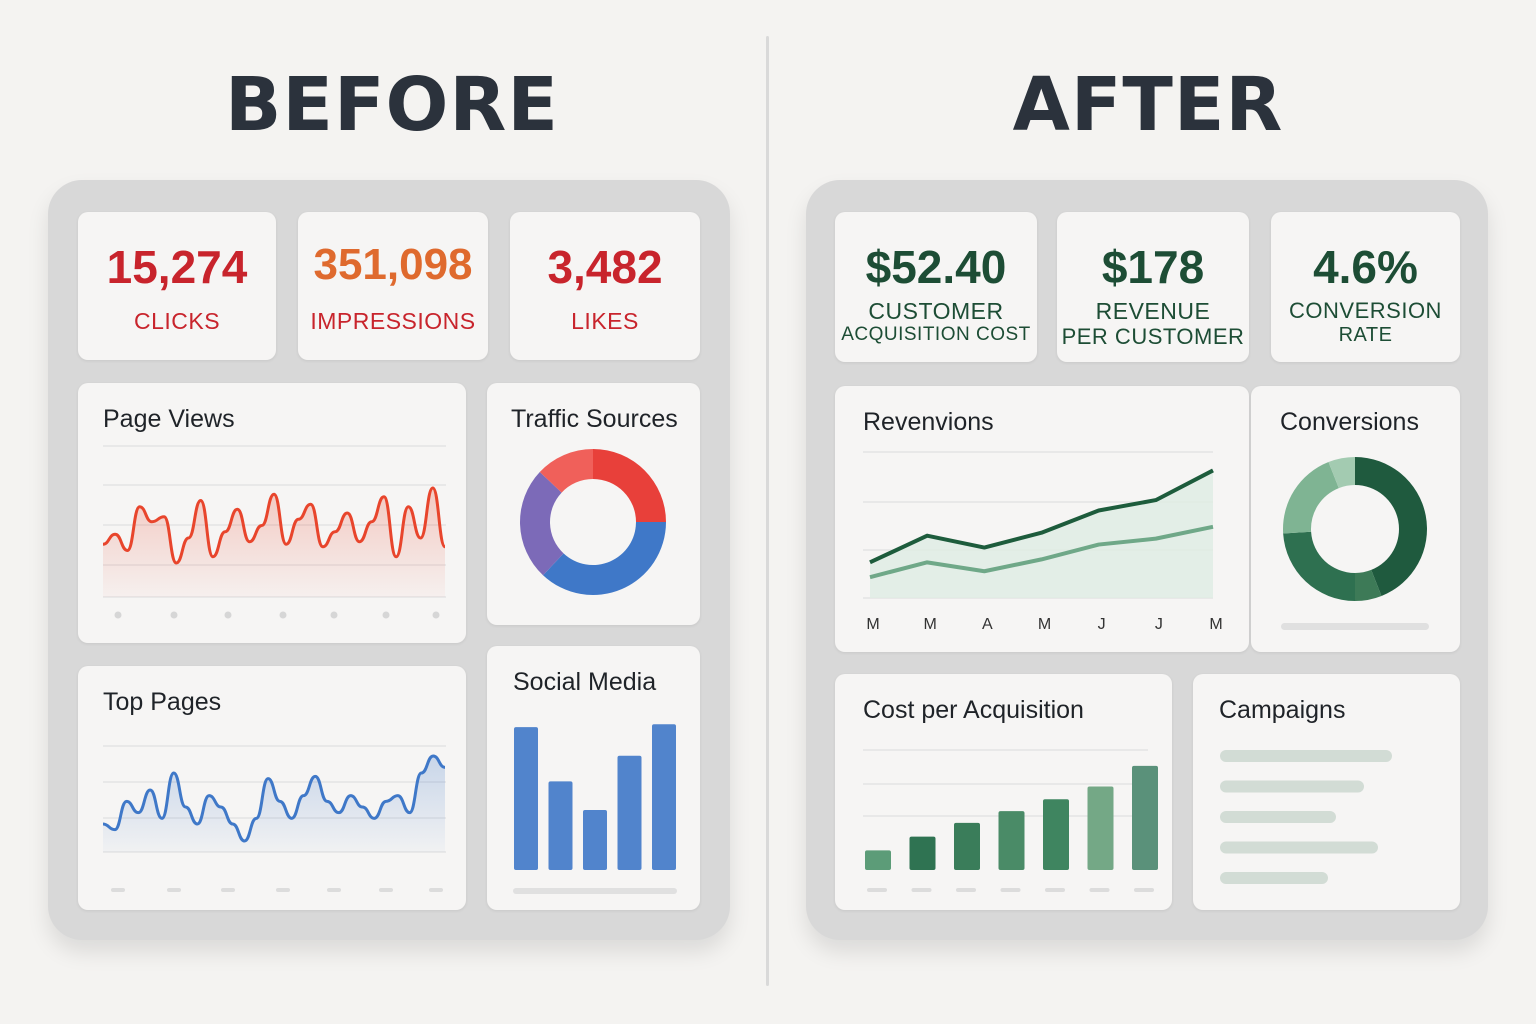  Describe the element at coordinates (169, 419) in the screenshot. I see `page-views-title: Page Views` at that location.